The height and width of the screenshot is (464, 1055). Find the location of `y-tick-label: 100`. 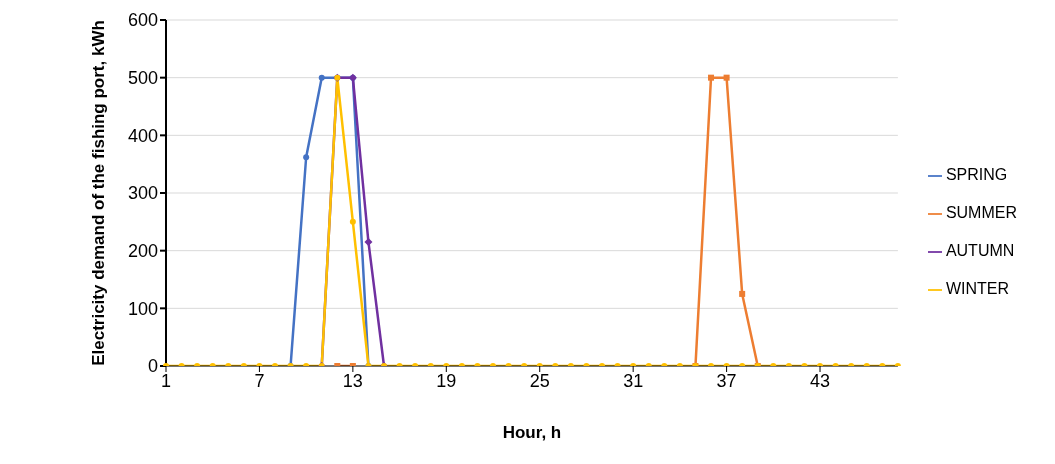

y-tick-label: 100 is located at coordinates (142, 308).